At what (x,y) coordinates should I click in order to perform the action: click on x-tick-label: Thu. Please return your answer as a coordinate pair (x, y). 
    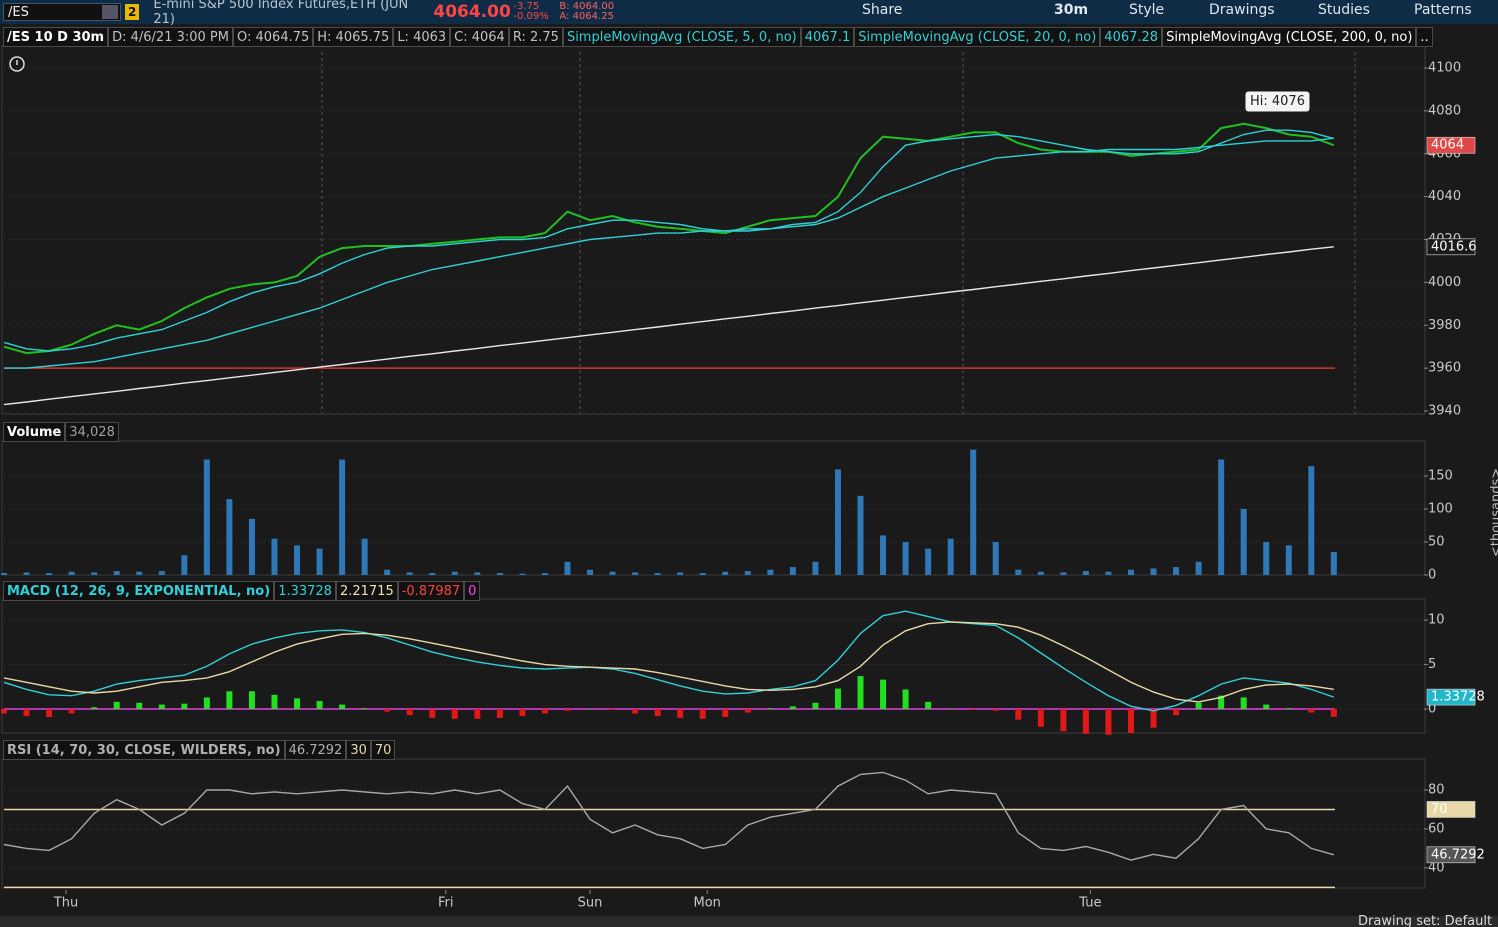
    Looking at the image, I should click on (65, 903).